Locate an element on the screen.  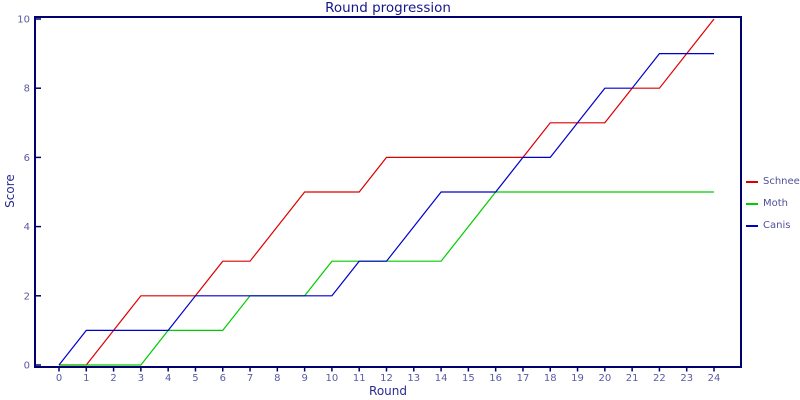
x-tick-label: 15 is located at coordinates (468, 378).